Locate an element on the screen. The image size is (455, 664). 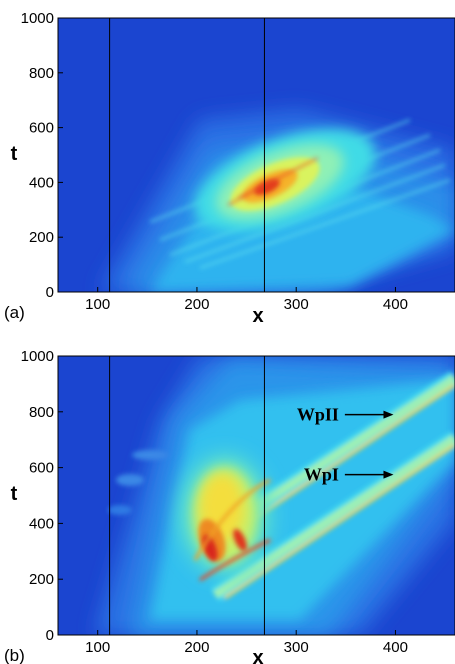
y-tick-label-b: 200 is located at coordinates (41, 579).